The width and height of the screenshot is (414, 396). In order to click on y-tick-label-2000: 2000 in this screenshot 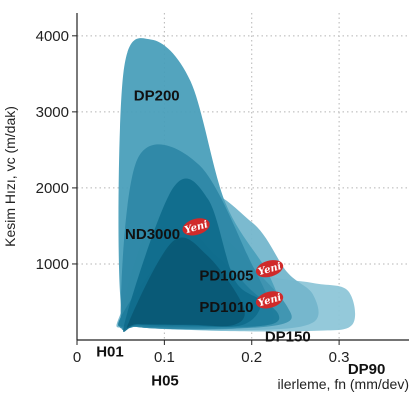, I will do `click(52, 188)`.